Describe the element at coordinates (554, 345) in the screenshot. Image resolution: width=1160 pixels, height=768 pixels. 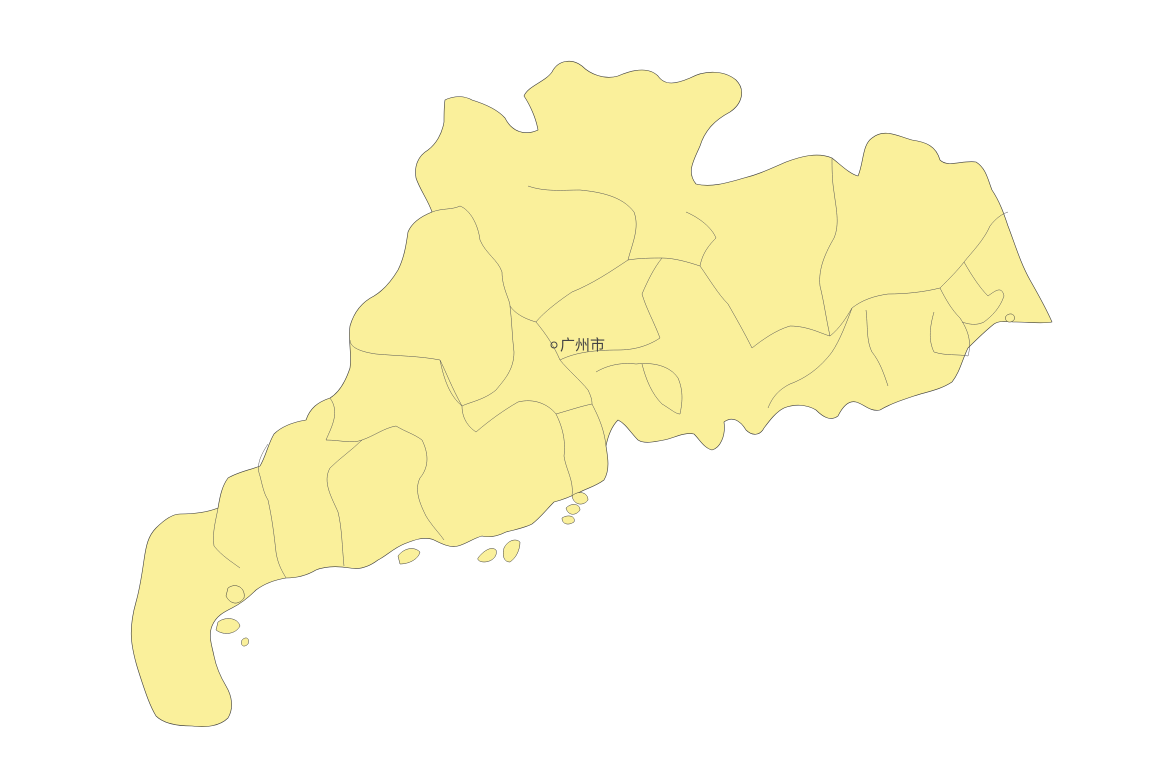
I see `city-point-icon` at that location.